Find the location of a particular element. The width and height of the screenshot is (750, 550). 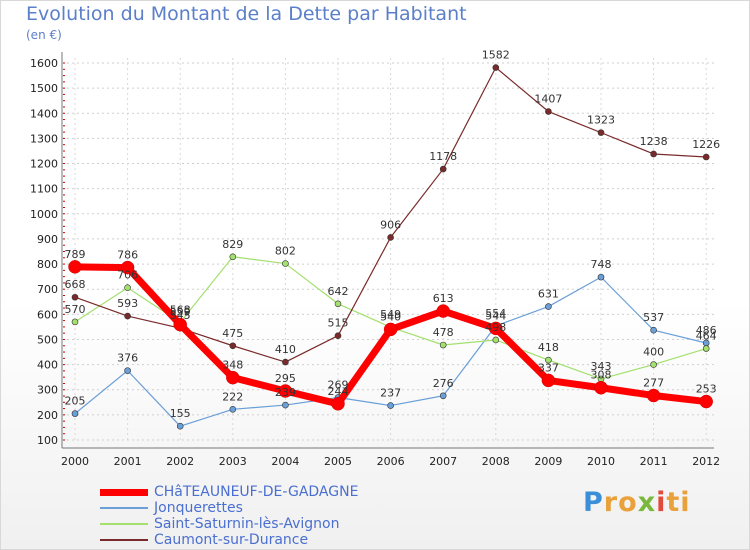

data-label: 486 is located at coordinates (706, 330).